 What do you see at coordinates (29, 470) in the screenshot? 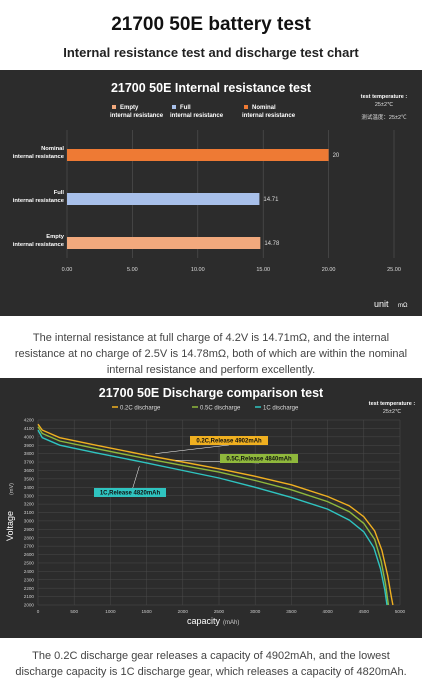
I see `y-tick-label: 3600` at bounding box center [29, 470].